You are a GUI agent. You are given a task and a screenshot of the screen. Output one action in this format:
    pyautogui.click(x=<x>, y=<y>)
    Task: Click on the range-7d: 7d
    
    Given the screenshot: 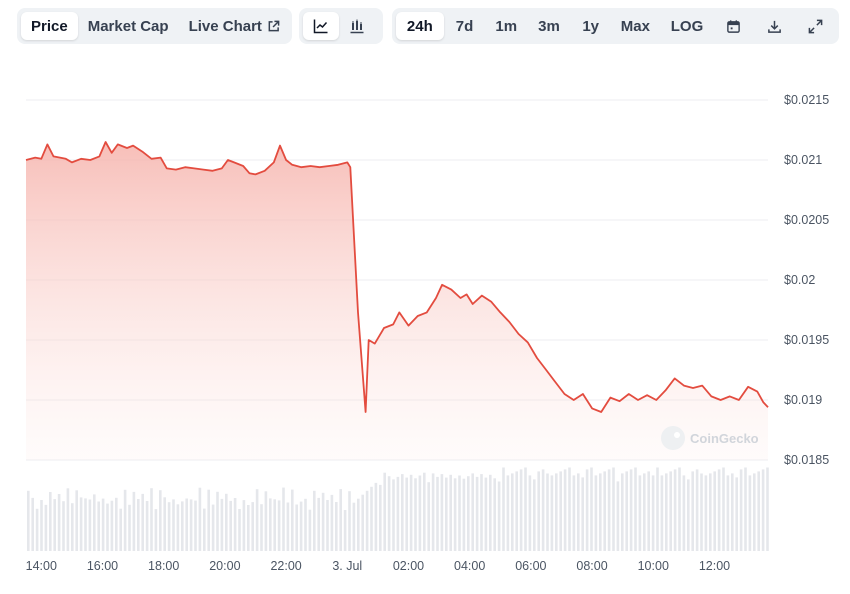 What is the action you would take?
    pyautogui.click(x=464, y=26)
    